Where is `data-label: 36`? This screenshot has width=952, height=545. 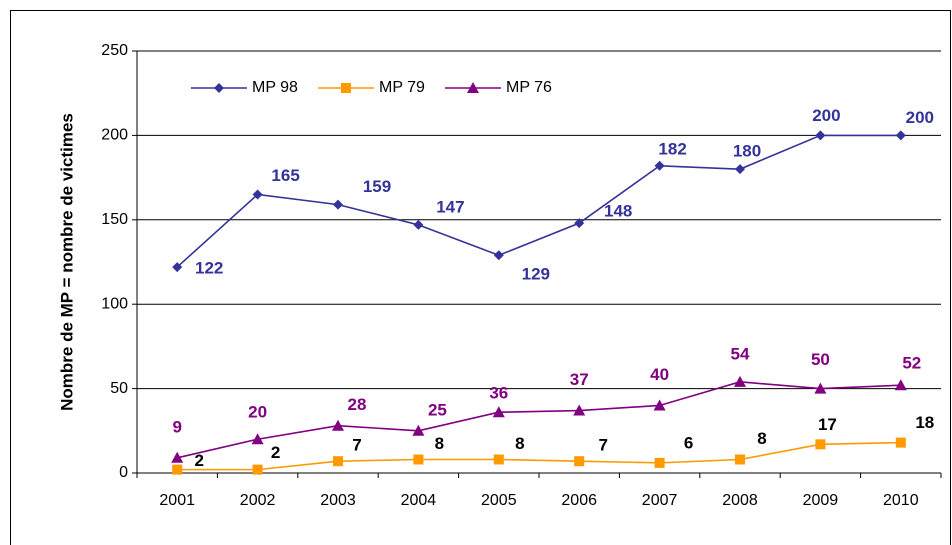
data-label: 36 is located at coordinates (498, 393).